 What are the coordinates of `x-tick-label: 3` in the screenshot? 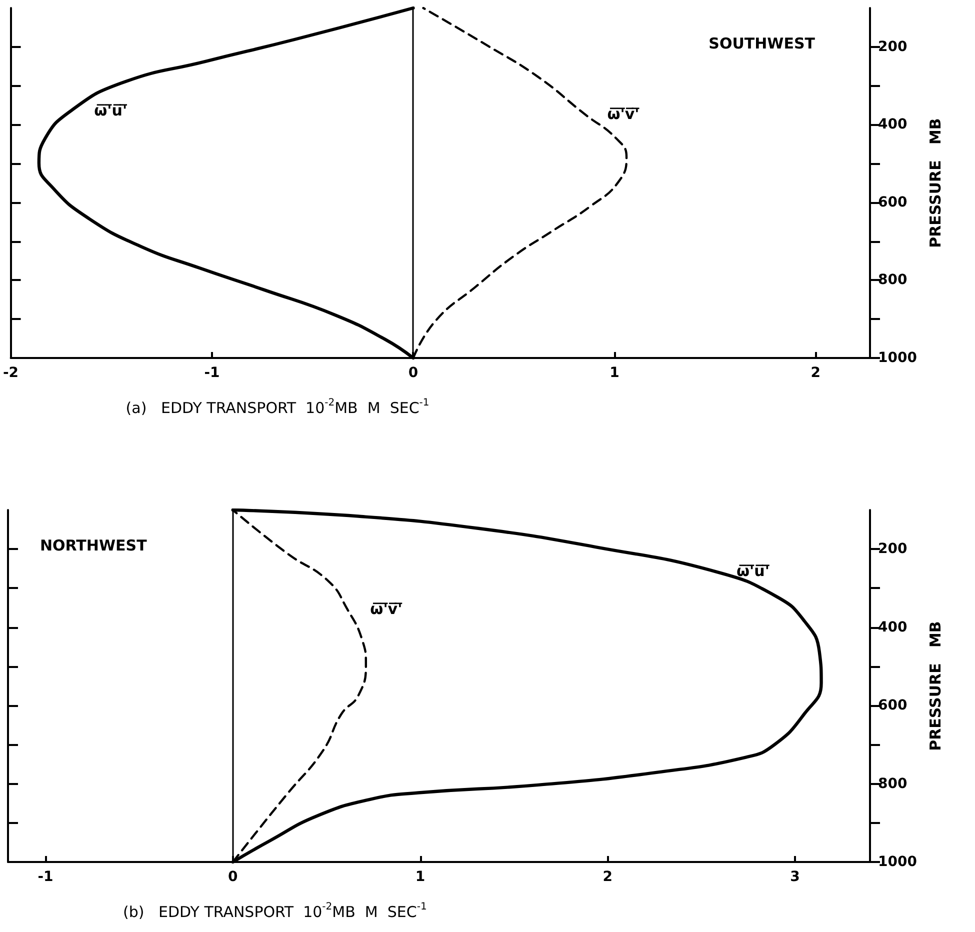 It's located at (795, 877).